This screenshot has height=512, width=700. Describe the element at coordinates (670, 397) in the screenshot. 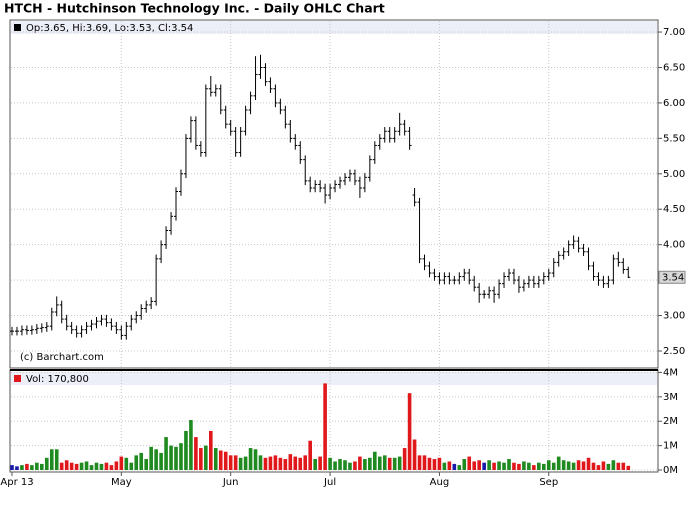

I see `y-tick-label: 3M` at that location.